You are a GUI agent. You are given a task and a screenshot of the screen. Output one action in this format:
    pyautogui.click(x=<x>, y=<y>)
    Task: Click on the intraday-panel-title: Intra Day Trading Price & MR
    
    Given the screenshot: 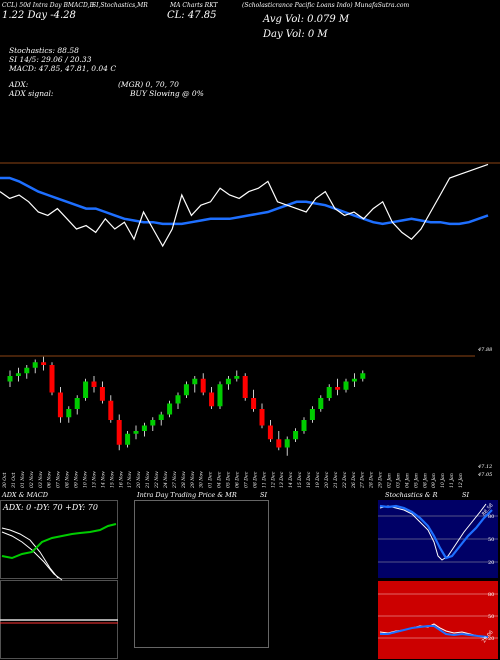 What is the action you would take?
    pyautogui.click(x=187, y=495)
    